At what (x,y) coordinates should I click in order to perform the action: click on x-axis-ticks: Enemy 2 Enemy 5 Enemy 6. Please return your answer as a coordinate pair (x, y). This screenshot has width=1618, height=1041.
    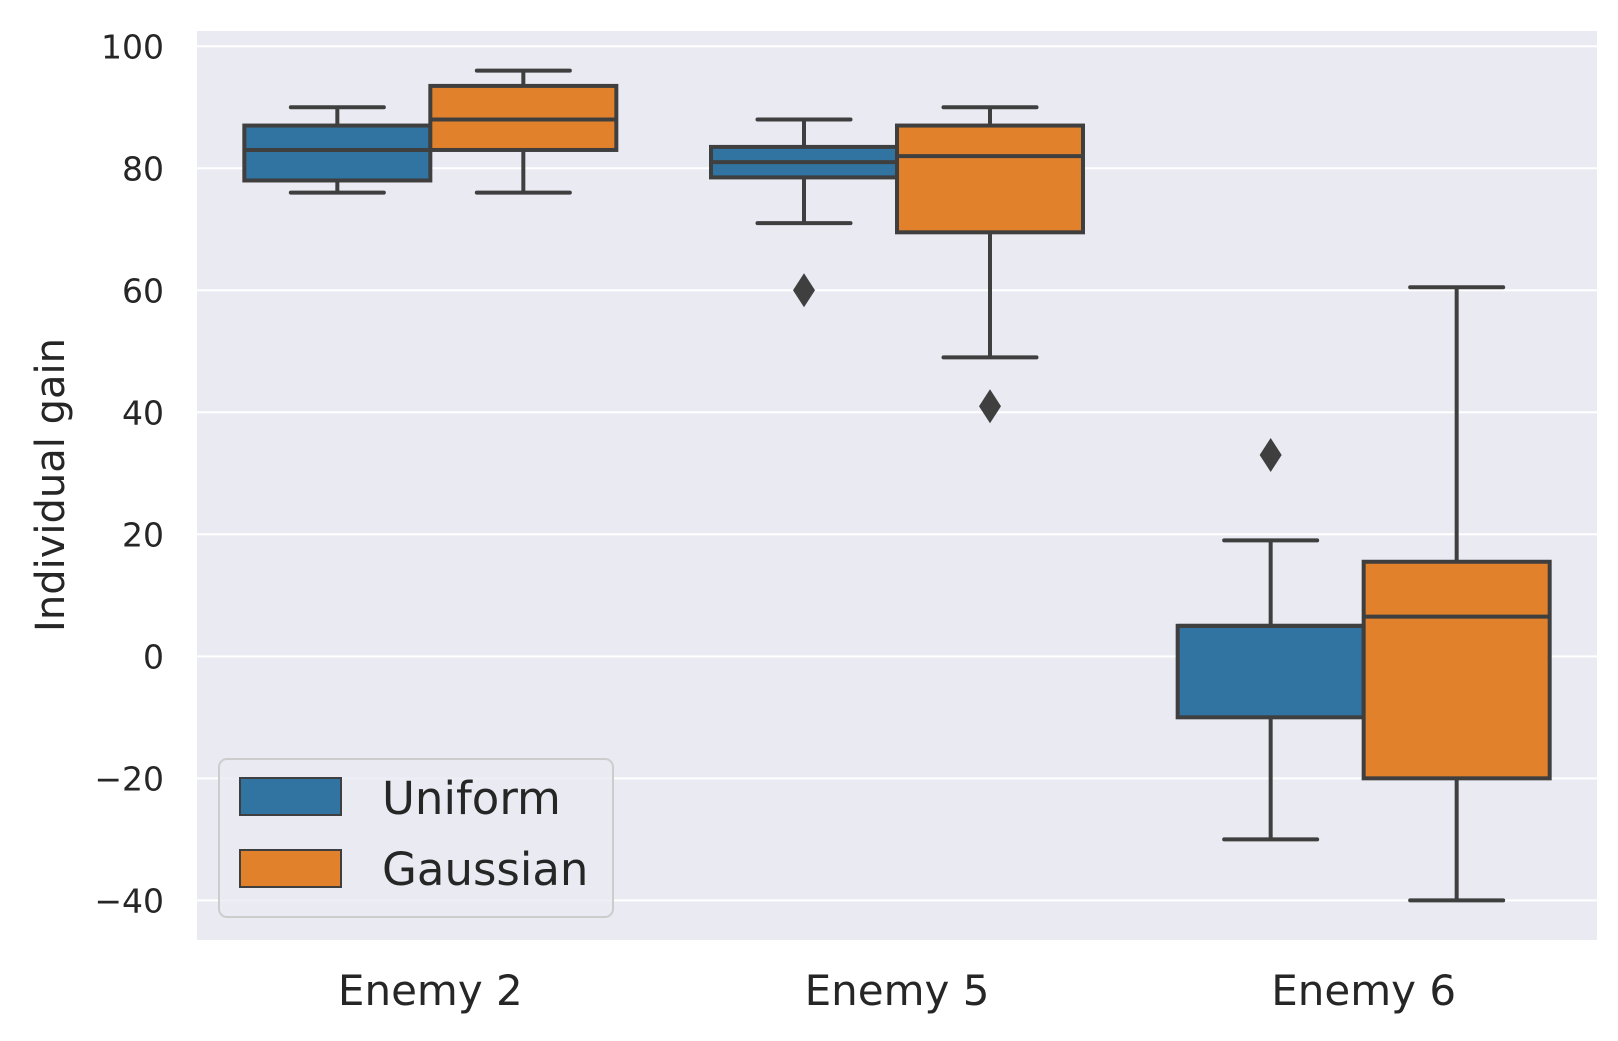
    Looking at the image, I should click on (897, 990).